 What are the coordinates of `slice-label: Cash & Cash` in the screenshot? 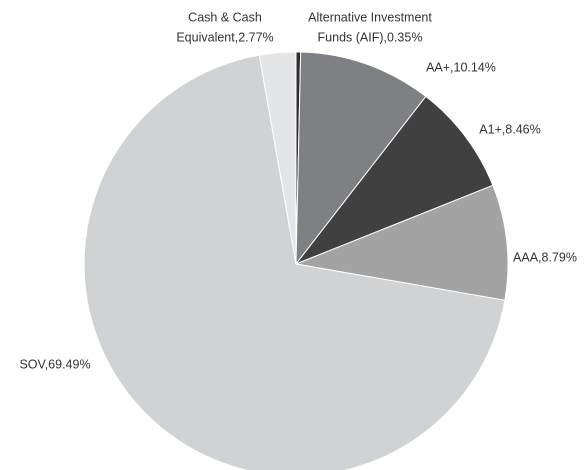 It's located at (225, 17).